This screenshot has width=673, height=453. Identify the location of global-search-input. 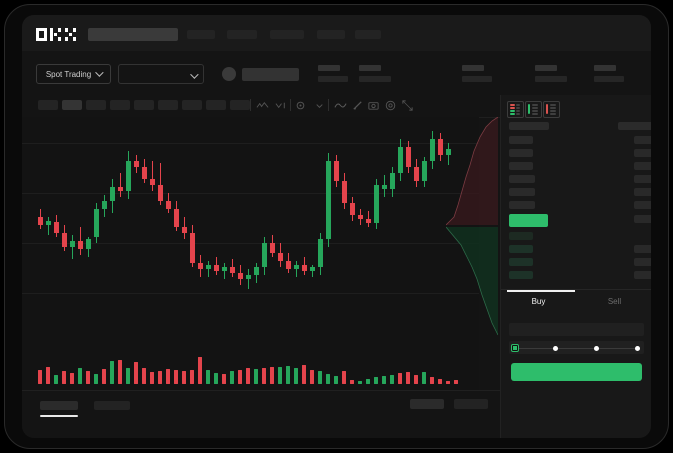
(133, 34).